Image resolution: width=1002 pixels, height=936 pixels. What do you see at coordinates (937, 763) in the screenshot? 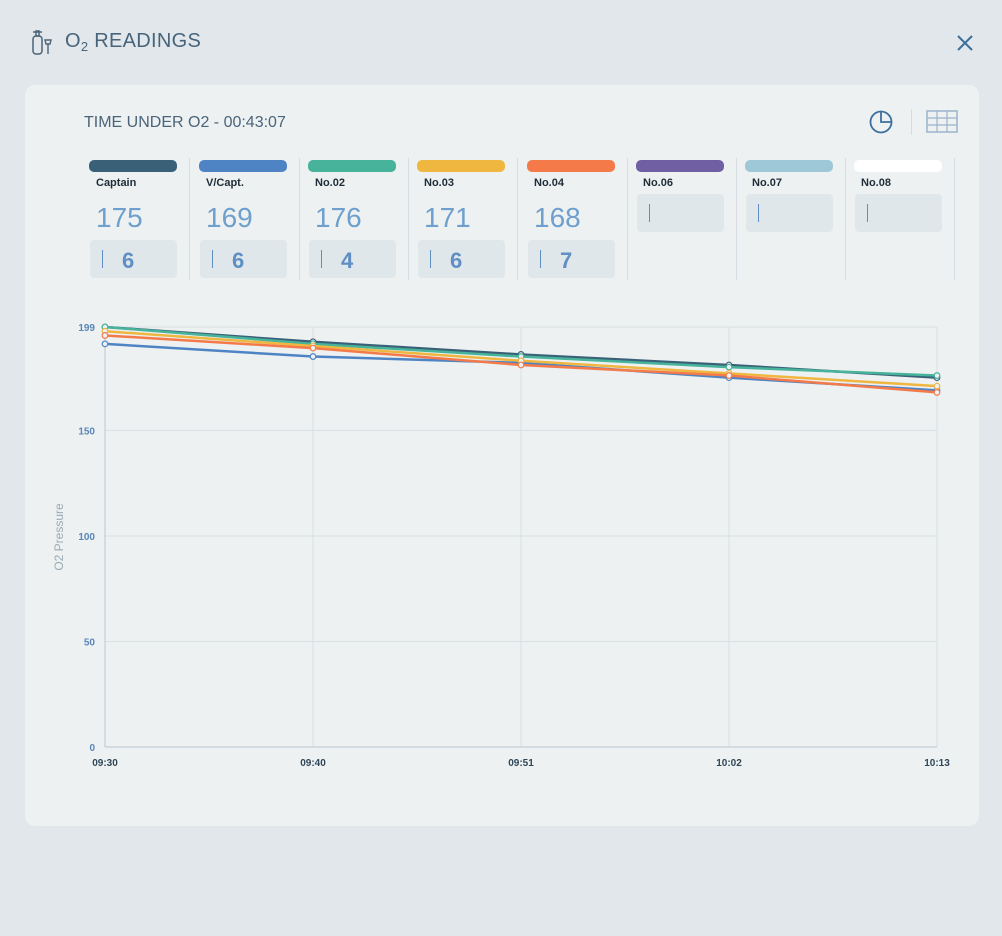
I see `x-tick-label: 10:13` at bounding box center [937, 763].